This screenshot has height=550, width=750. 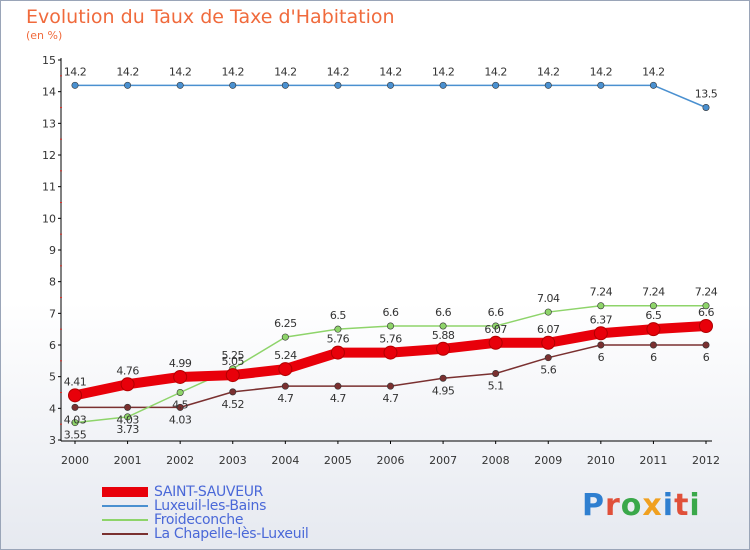 I want to click on legend-item-0: SAINT-SAUVEUR, so click(x=204, y=492).